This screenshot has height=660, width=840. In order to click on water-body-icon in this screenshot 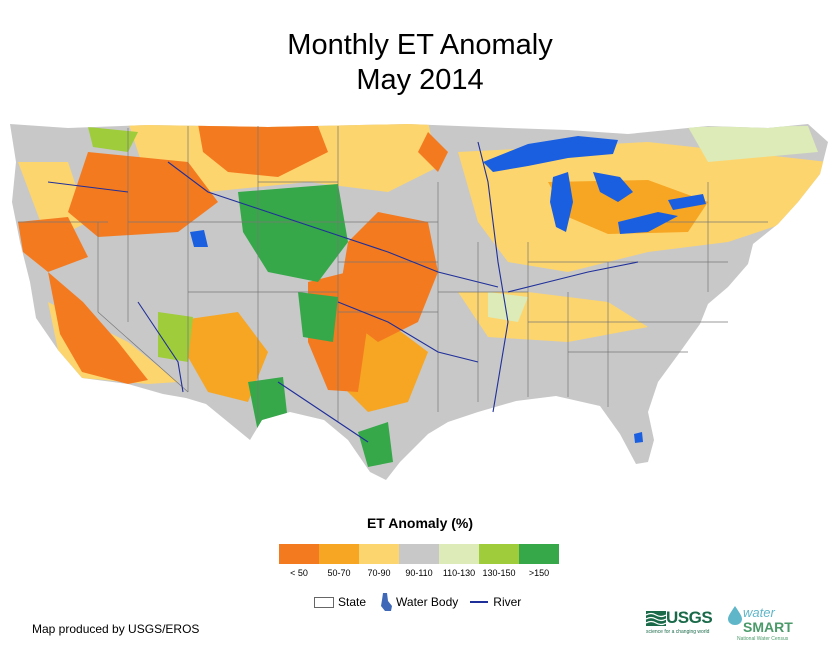, I will do `click(387, 602)`.